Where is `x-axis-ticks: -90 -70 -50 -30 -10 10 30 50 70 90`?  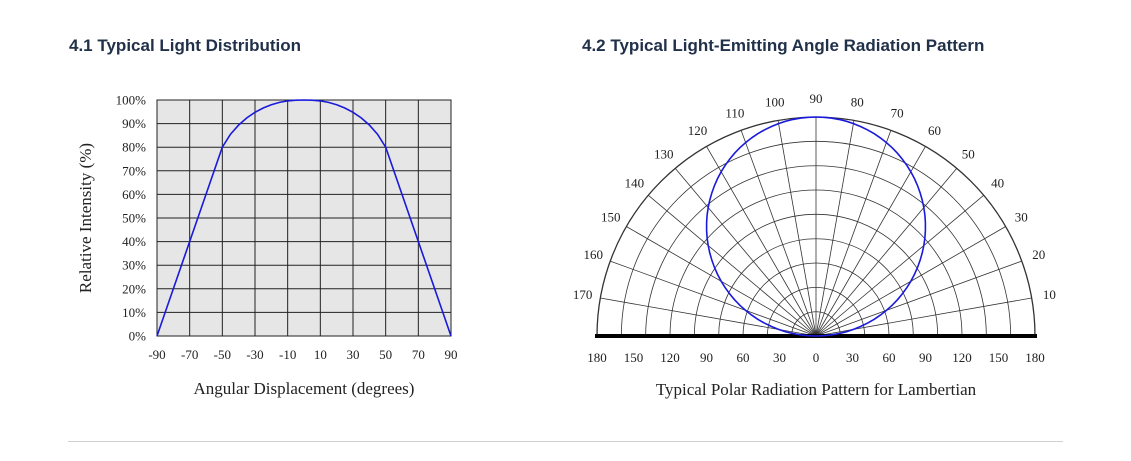 x-axis-ticks: -90 -70 -50 -30 -10 10 30 50 70 90 is located at coordinates (302, 354).